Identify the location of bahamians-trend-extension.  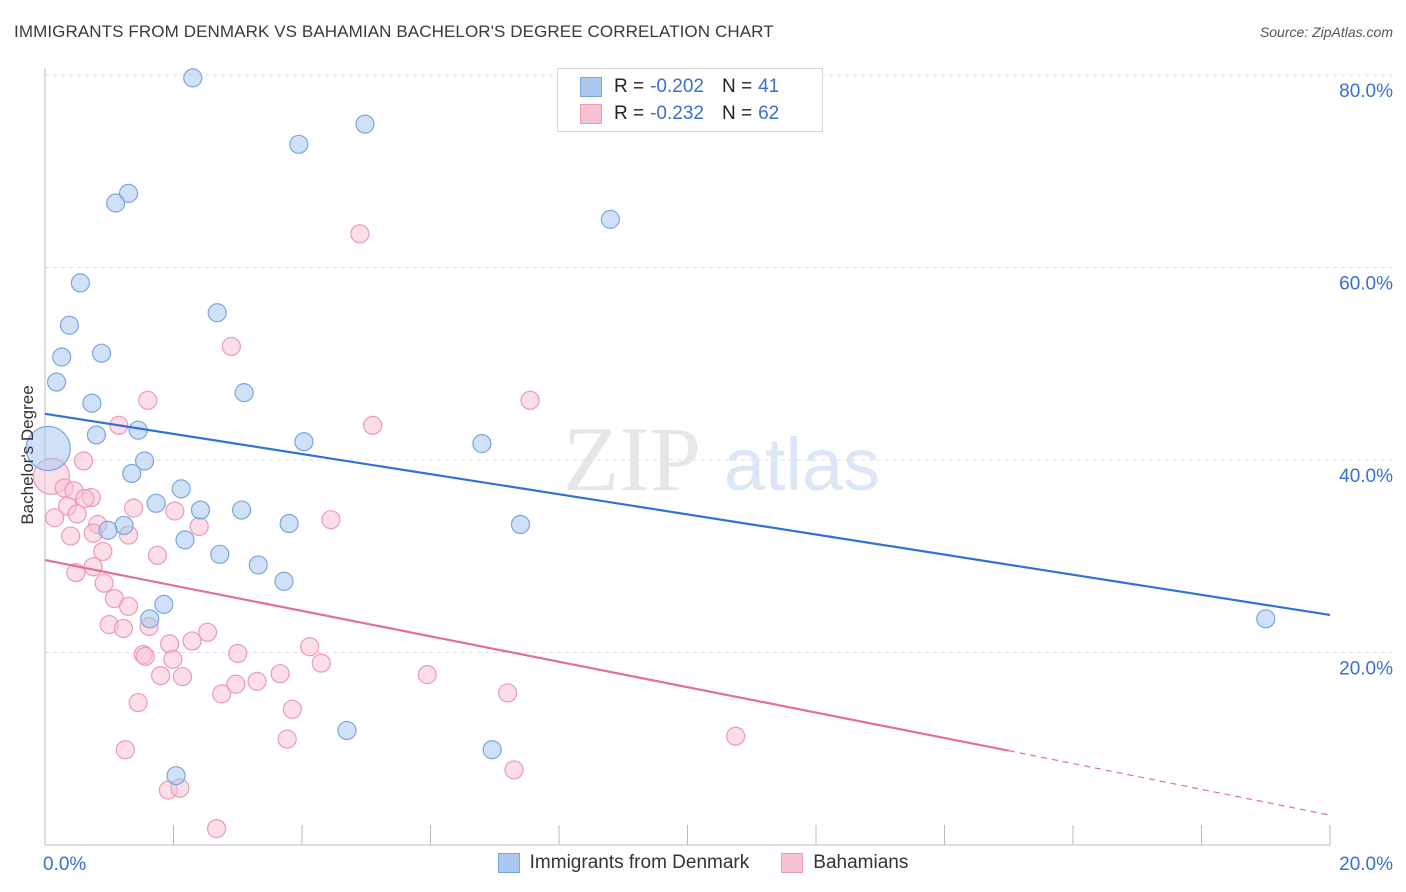
(1169, 783).